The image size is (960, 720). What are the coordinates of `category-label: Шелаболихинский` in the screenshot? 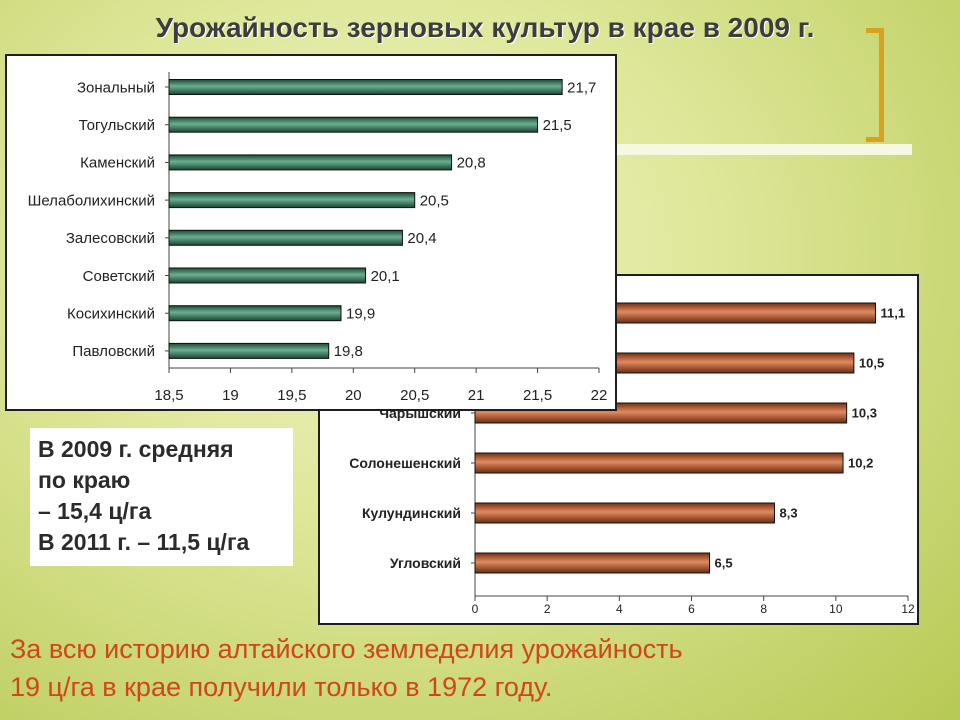 It's located at (91, 200).